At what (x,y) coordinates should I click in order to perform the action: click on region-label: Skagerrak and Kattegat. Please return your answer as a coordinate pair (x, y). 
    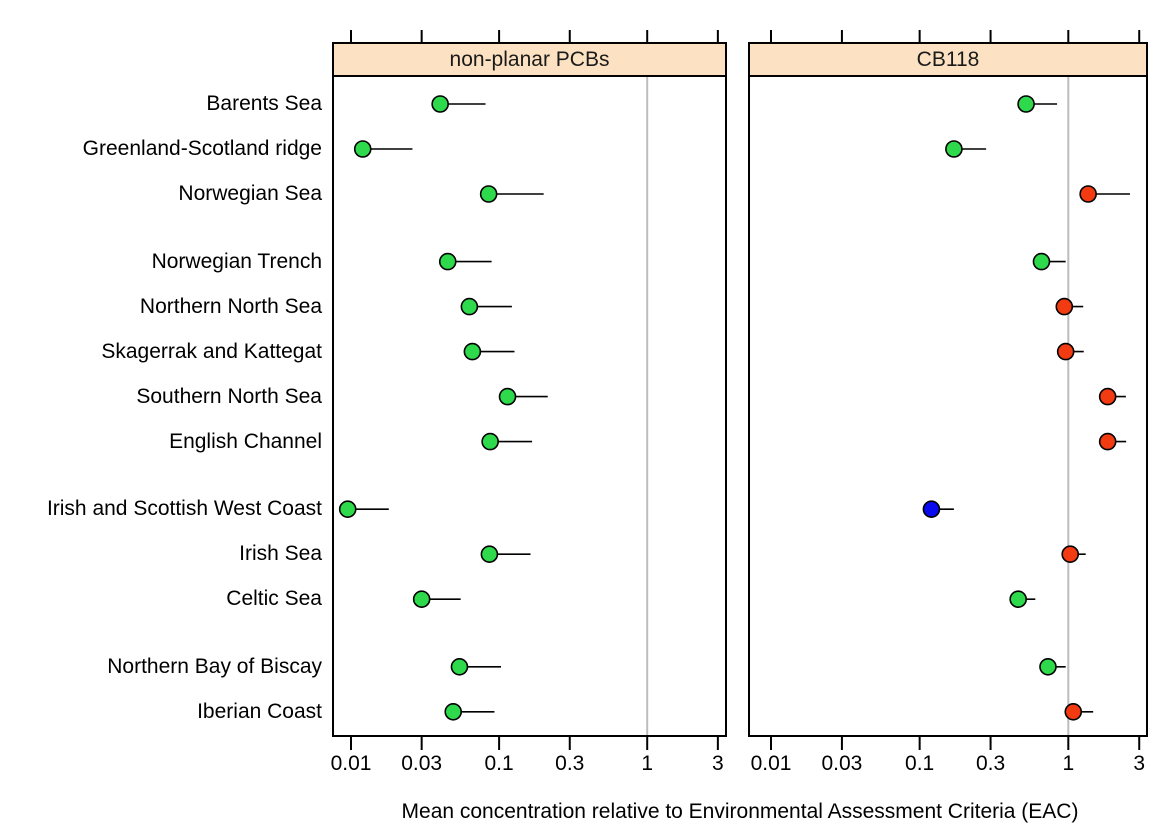
    Looking at the image, I should click on (211, 351).